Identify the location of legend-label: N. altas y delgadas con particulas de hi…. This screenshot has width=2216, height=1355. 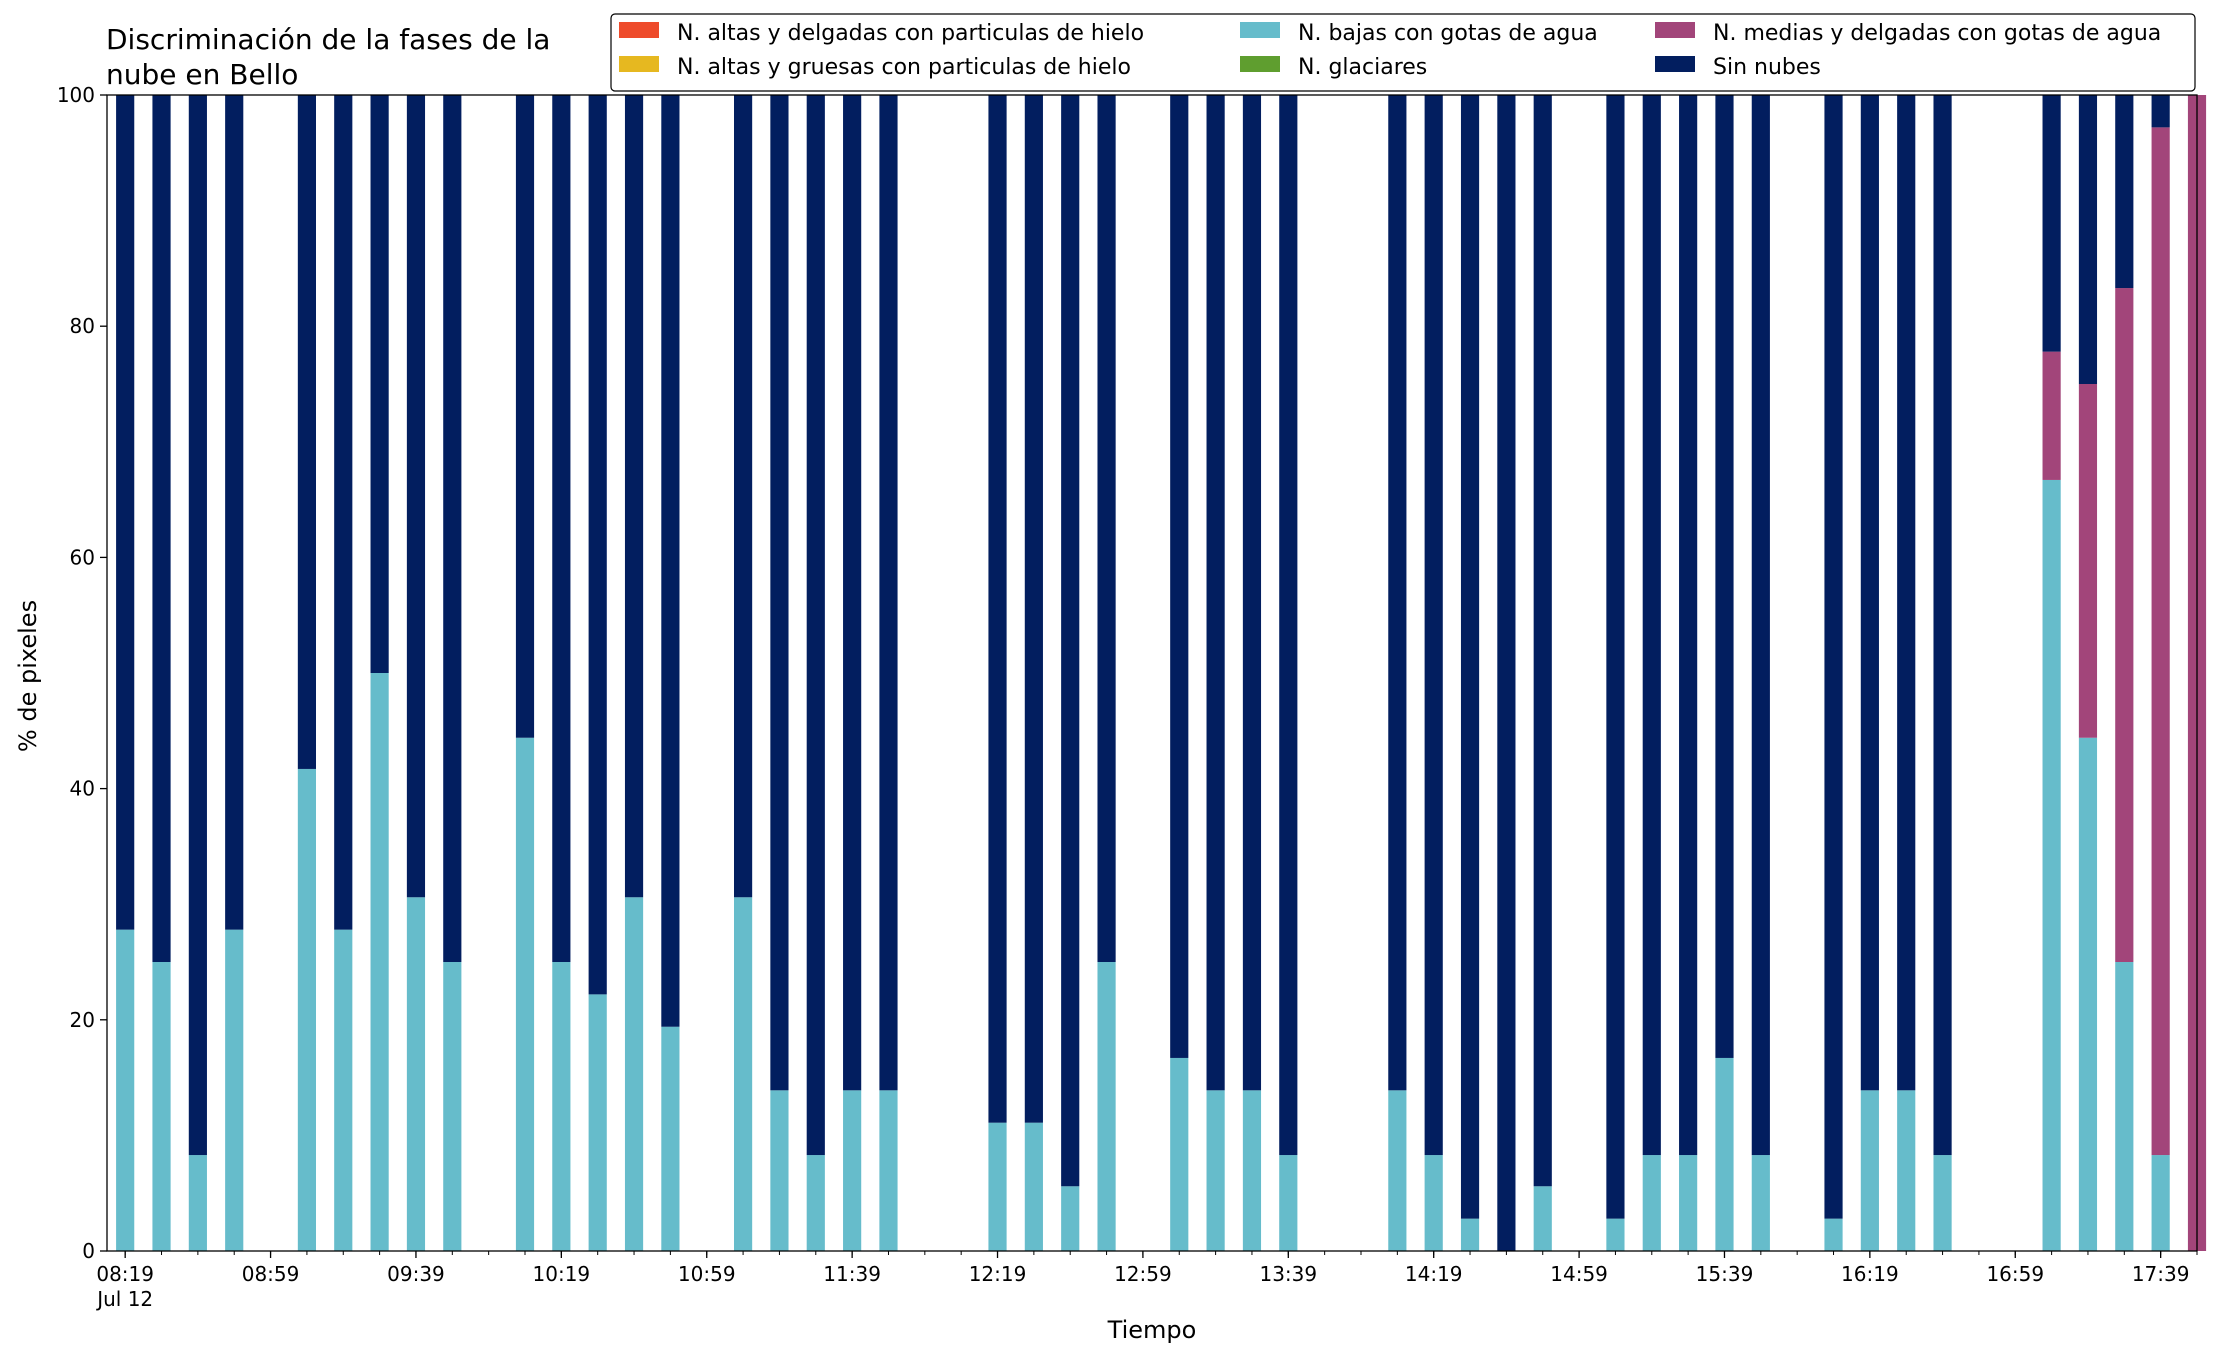
(910, 33).